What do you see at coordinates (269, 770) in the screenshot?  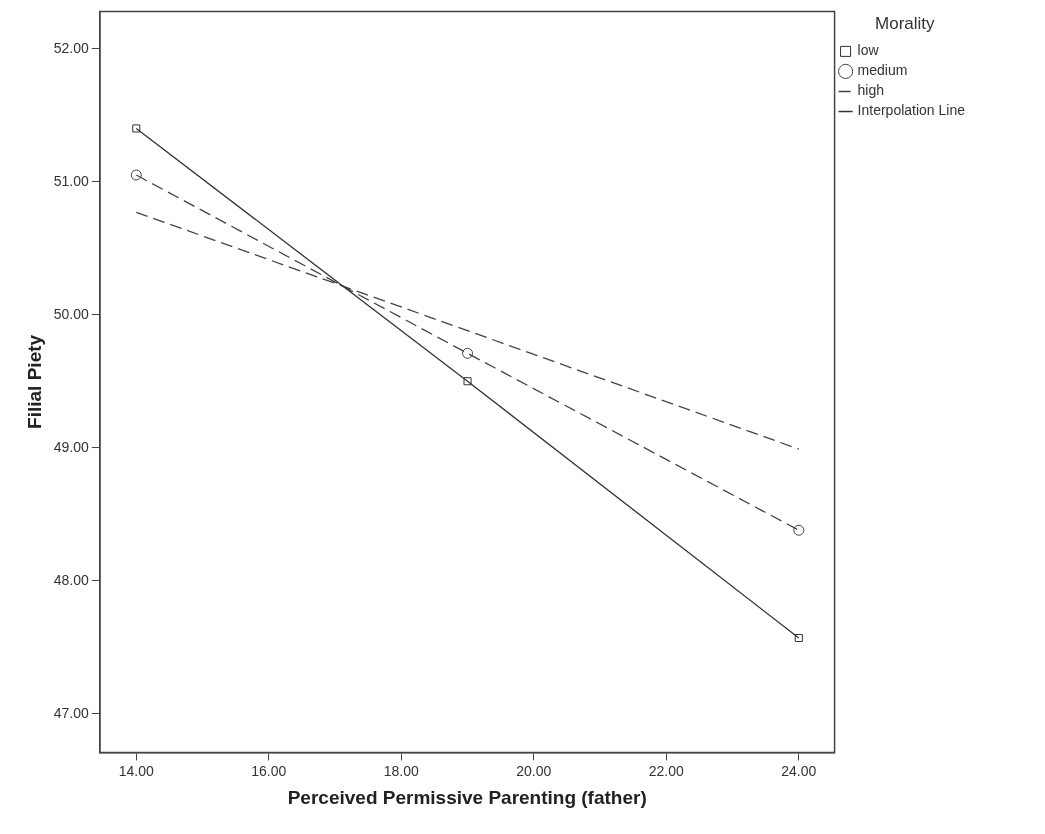 I see `x-tick-label: 16.00` at bounding box center [269, 770].